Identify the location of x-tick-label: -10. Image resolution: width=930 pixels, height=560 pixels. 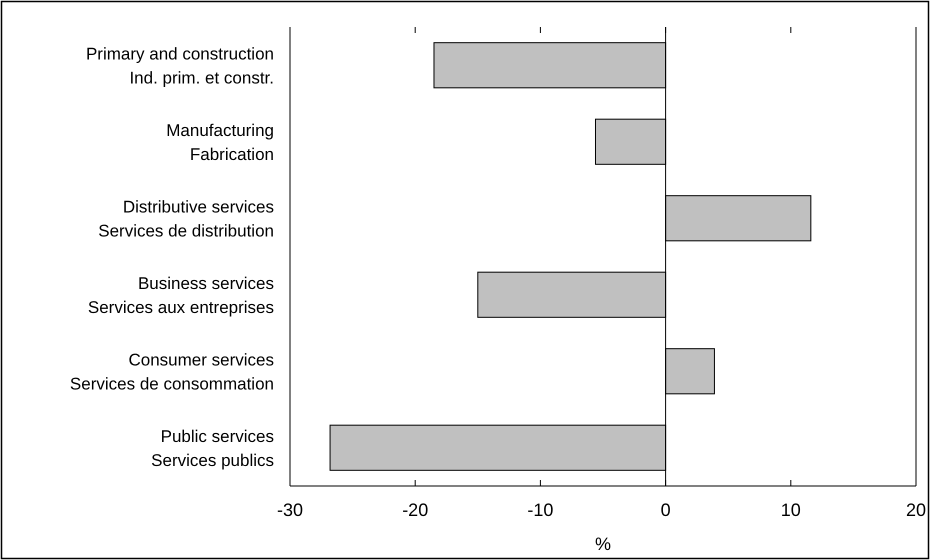
(540, 510).